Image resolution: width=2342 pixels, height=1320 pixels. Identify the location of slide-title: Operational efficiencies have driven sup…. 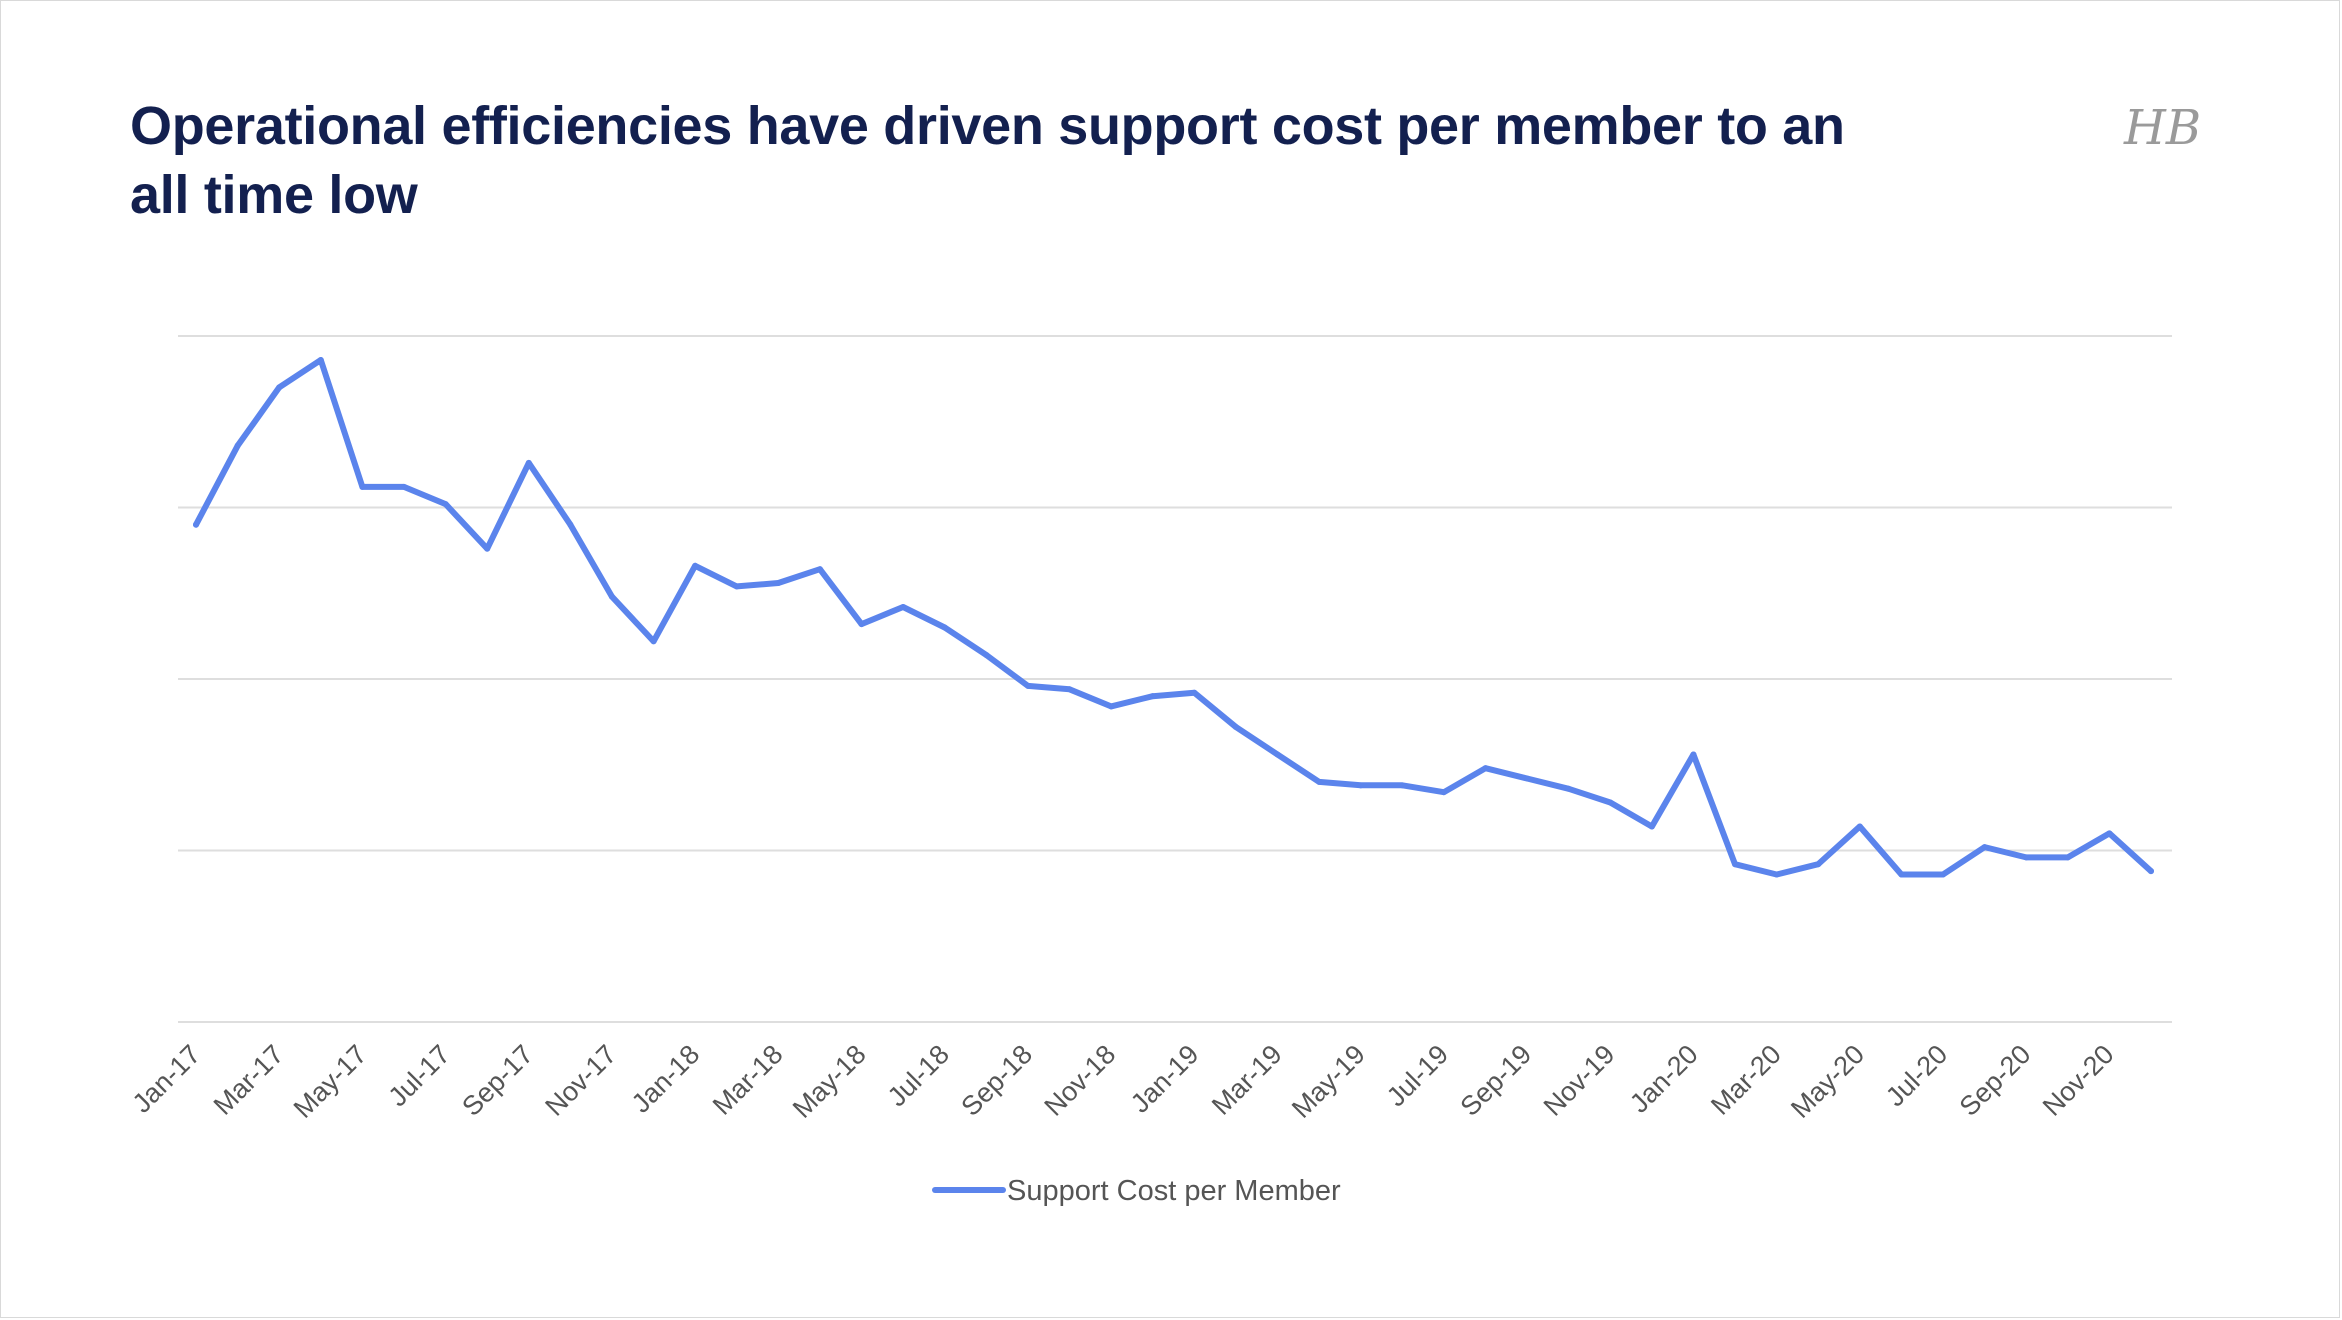
(987, 160).